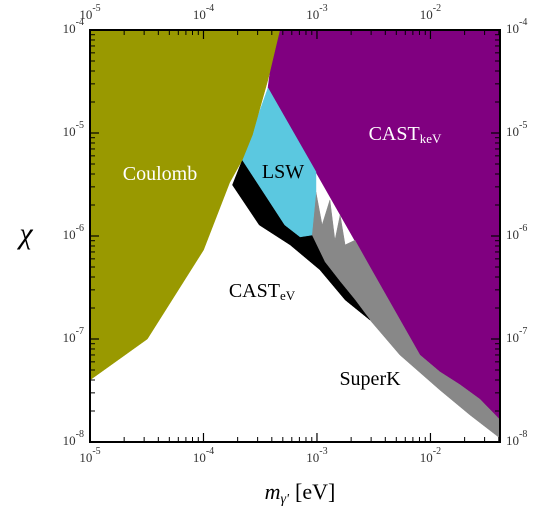 This screenshot has height=513, width=545. I want to click on region-label: LSW, so click(283, 172).